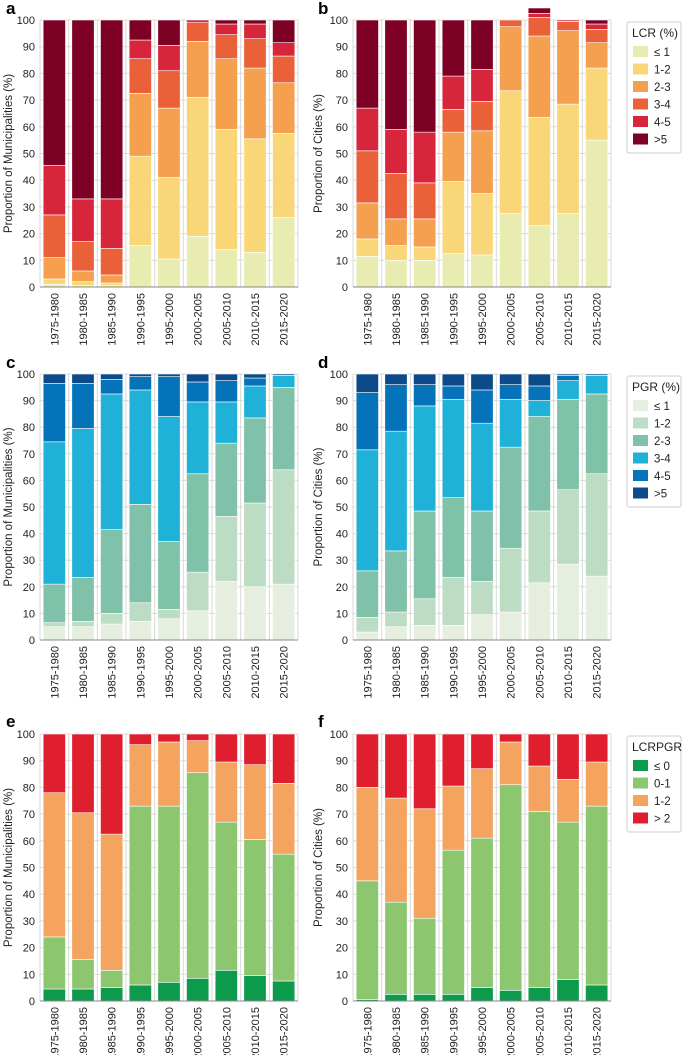  I want to click on panel-letter: e, so click(10, 721).